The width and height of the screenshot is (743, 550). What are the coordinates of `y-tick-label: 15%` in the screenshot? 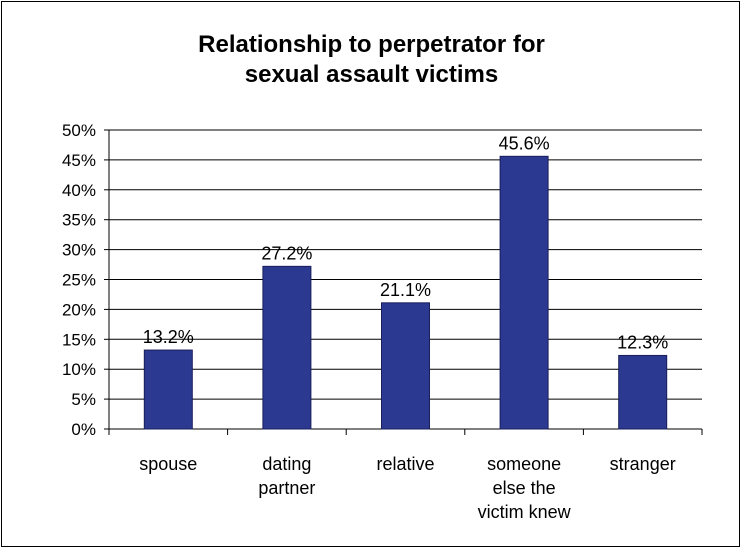 It's located at (79, 339).